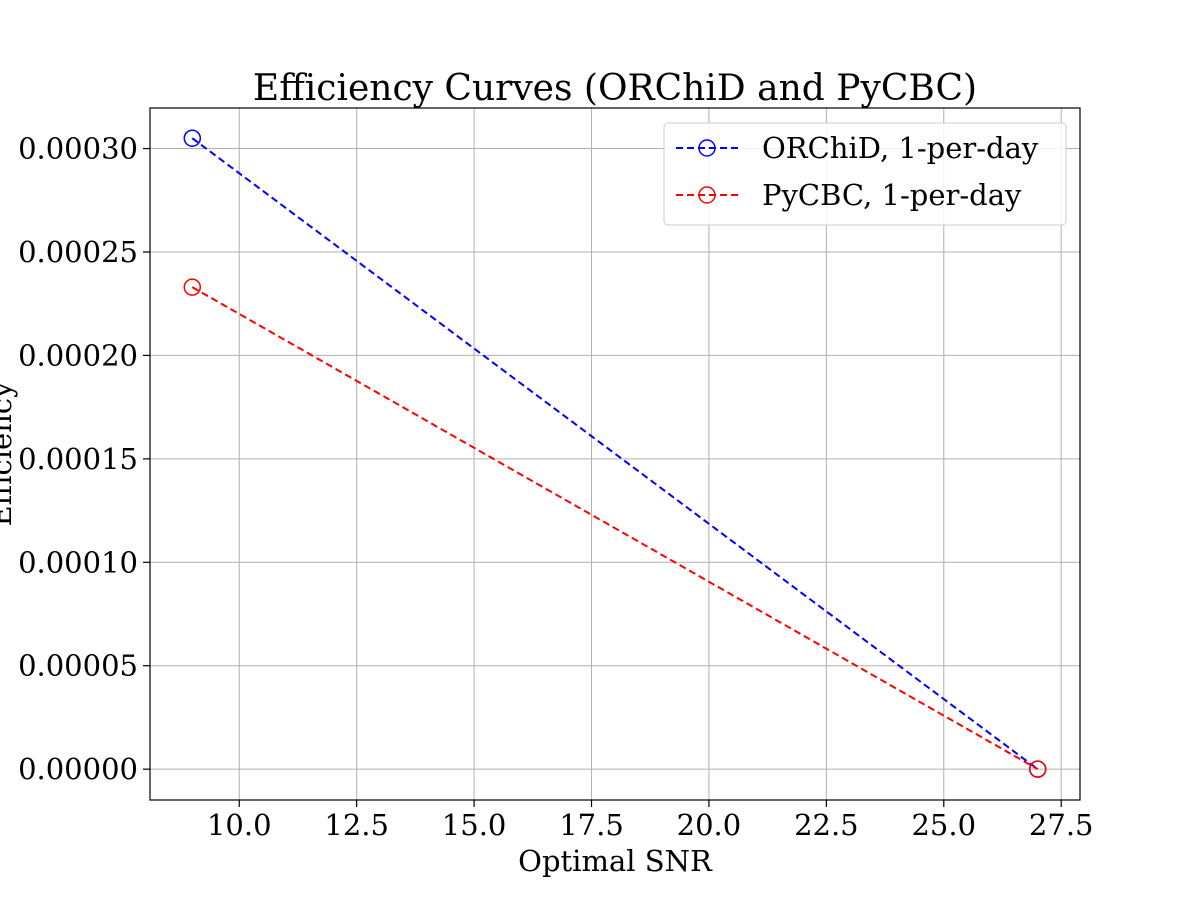 The height and width of the screenshot is (900, 1200). Describe the element at coordinates (78, 149) in the screenshot. I see `y-tick-label: 0.00030` at that location.